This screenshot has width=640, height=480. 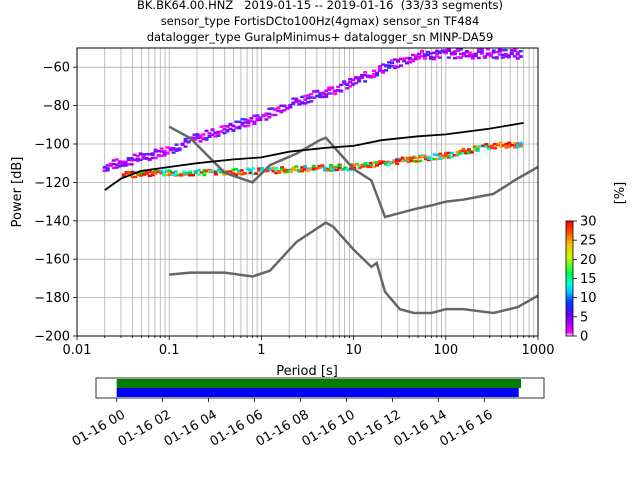 I want to click on timeline-coverage-bar, so click(x=317, y=392).